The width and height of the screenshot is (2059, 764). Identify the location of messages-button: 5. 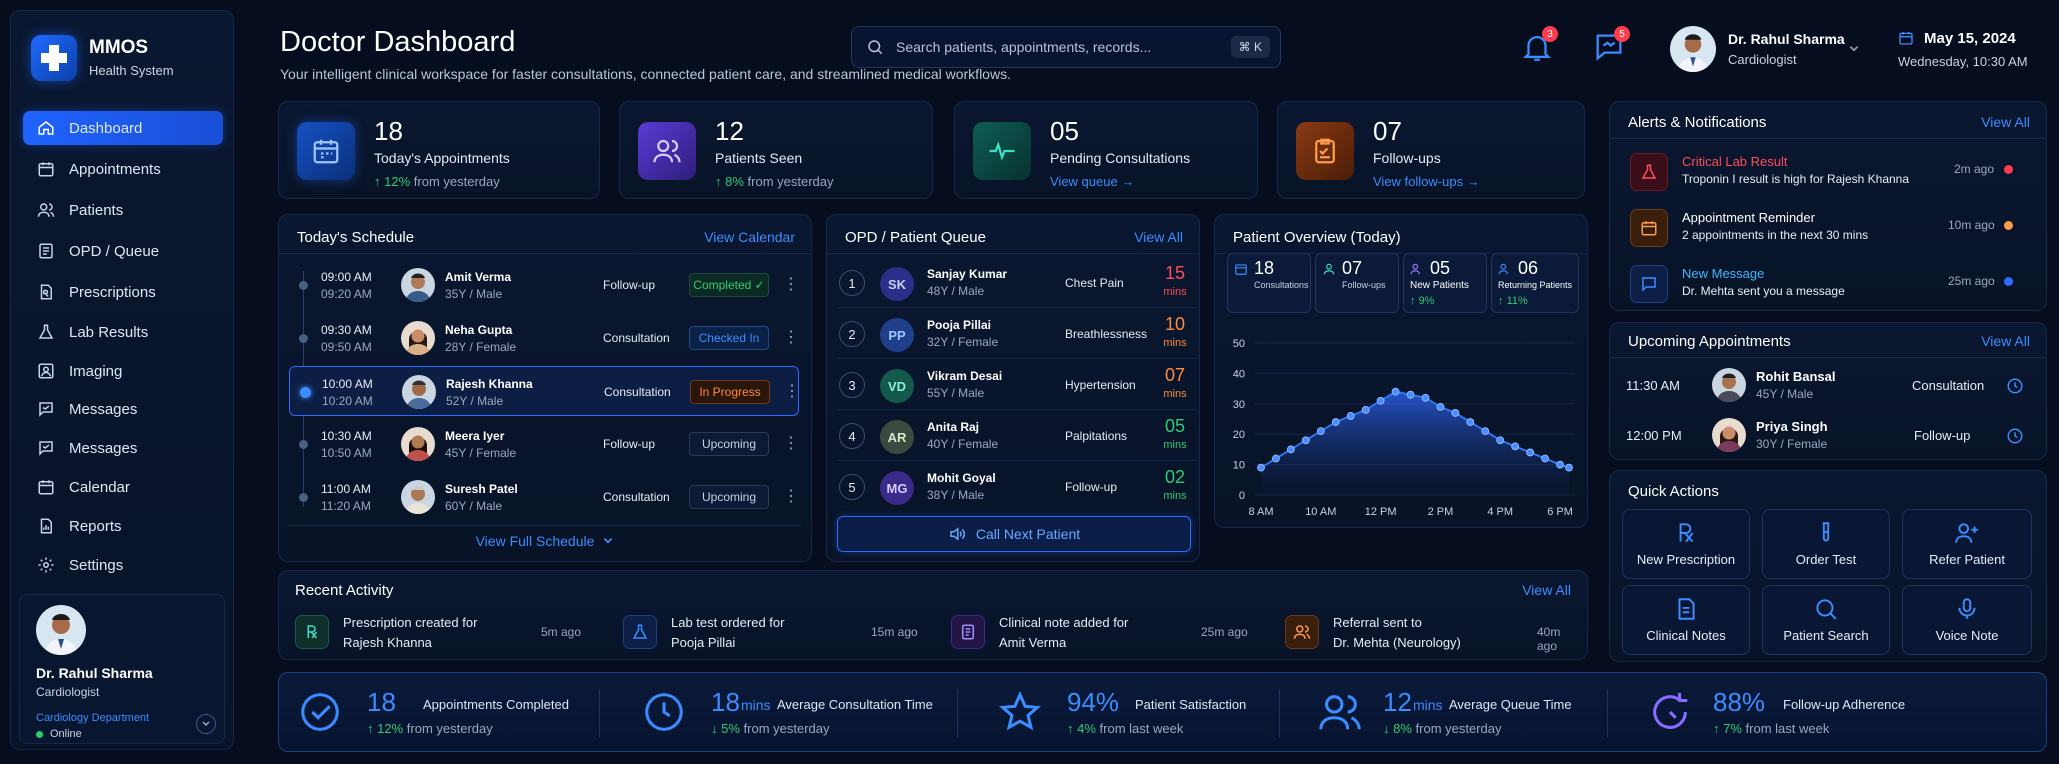
(1611, 45).